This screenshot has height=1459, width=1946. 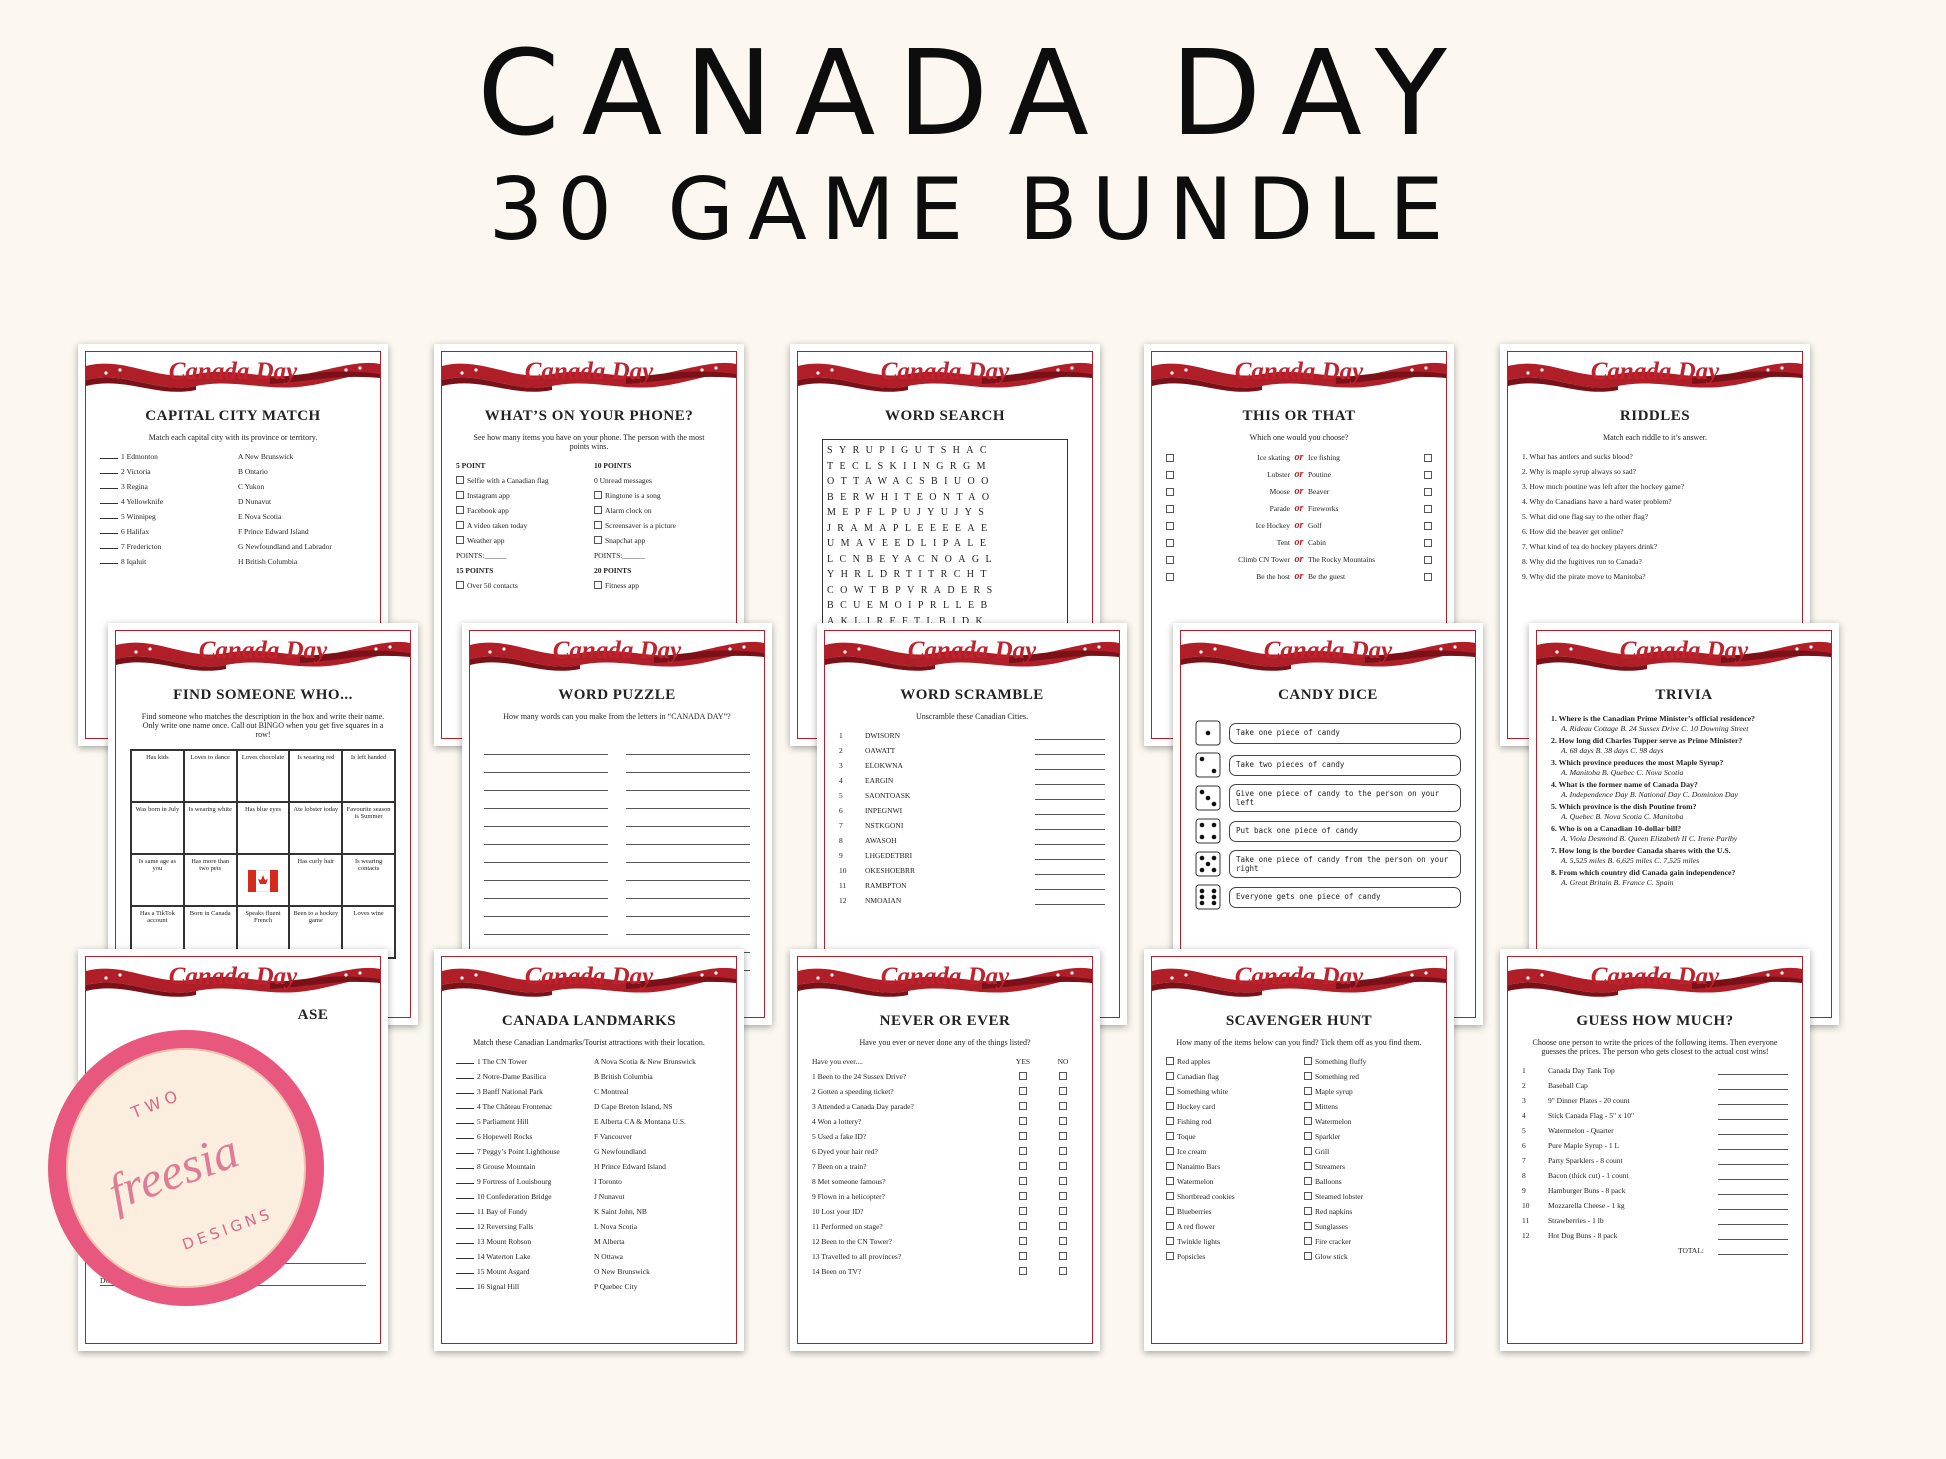 What do you see at coordinates (616, 1286) in the screenshot?
I see `item: P Quebec City` at bounding box center [616, 1286].